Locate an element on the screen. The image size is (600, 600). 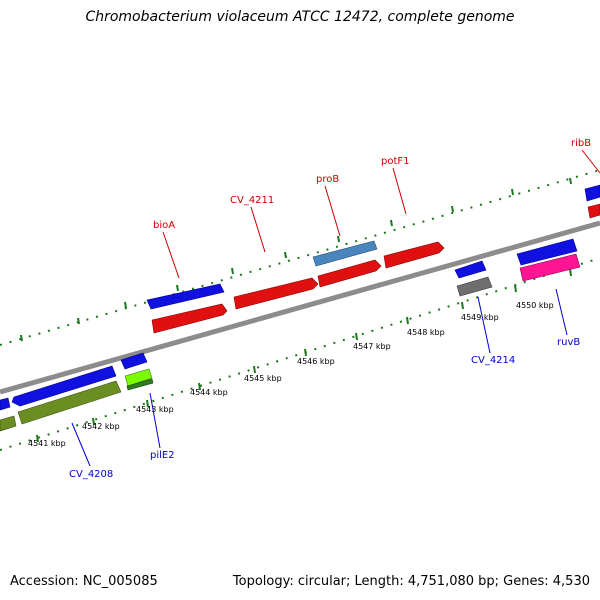
scale-label-4545: 4545 kbp is located at coordinates (263, 378).